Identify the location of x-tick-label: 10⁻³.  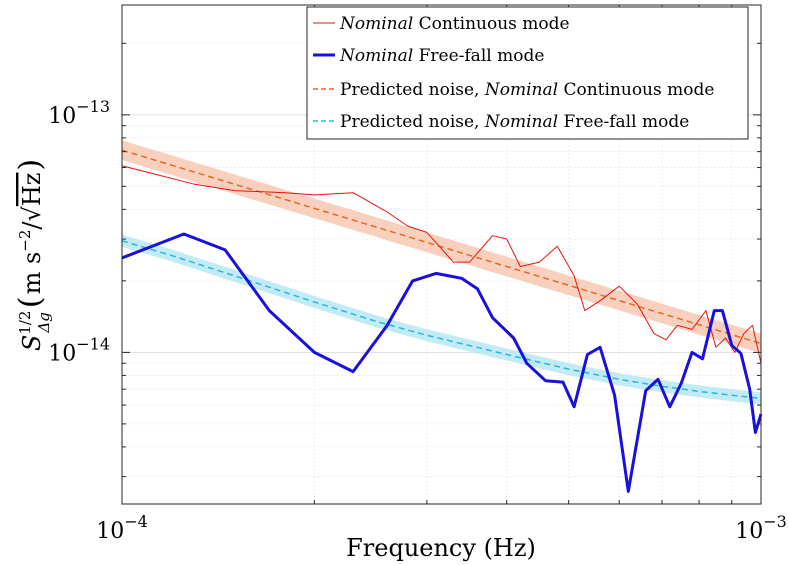
(761, 528).